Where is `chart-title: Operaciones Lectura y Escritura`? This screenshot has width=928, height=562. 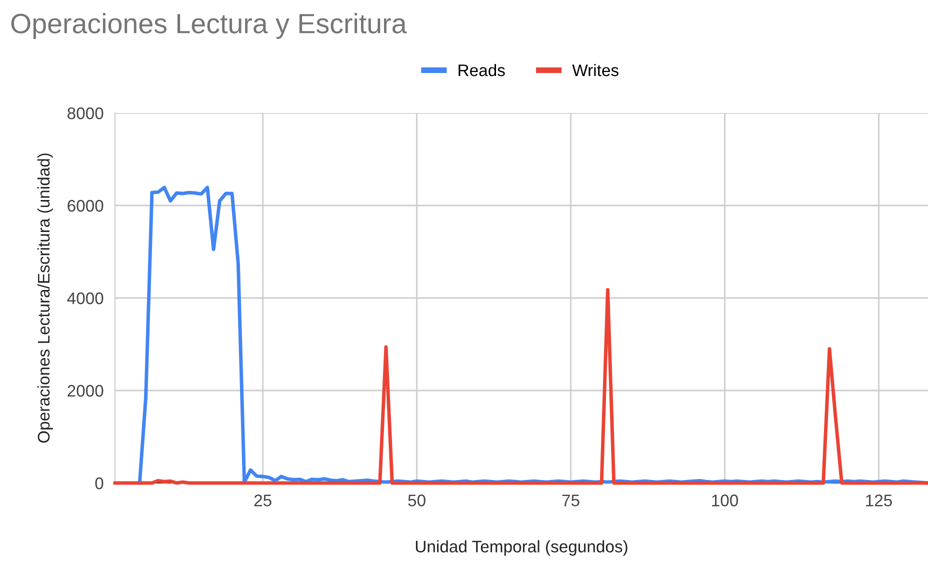 chart-title: Operaciones Lectura y Escritura is located at coordinates (209, 26).